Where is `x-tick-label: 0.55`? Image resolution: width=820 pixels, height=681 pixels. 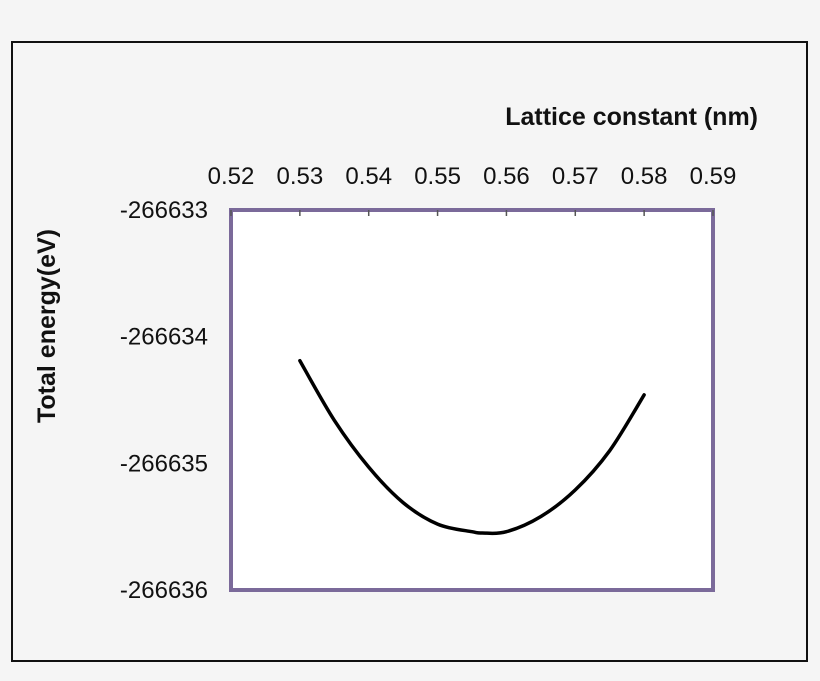
x-tick-label: 0.55 is located at coordinates (437, 176).